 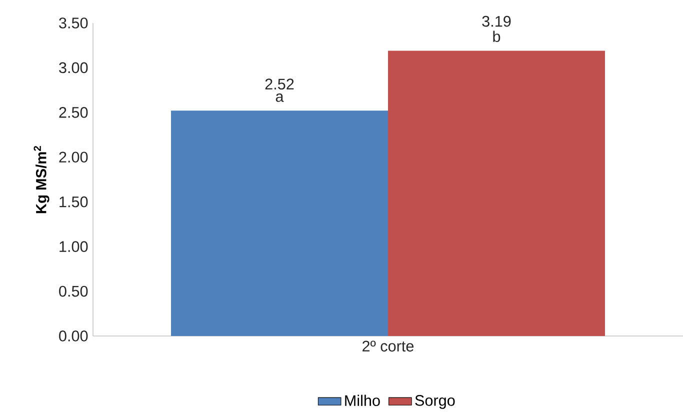 I want to click on x-tick-label: 2º corte, so click(x=388, y=346).